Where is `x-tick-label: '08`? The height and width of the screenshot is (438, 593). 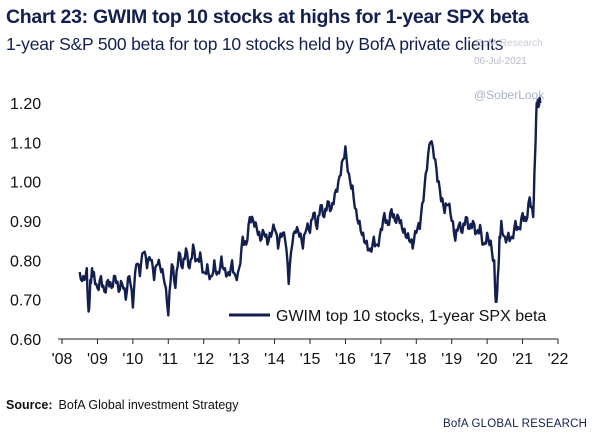
x-tick-label: '08 is located at coordinates (62, 359).